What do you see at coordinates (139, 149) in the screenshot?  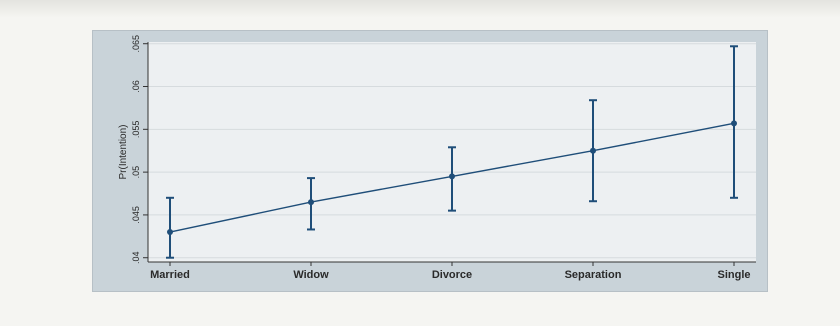 I see `y-ticks: .04 .045 .05 .055 .06 .065` at bounding box center [139, 149].